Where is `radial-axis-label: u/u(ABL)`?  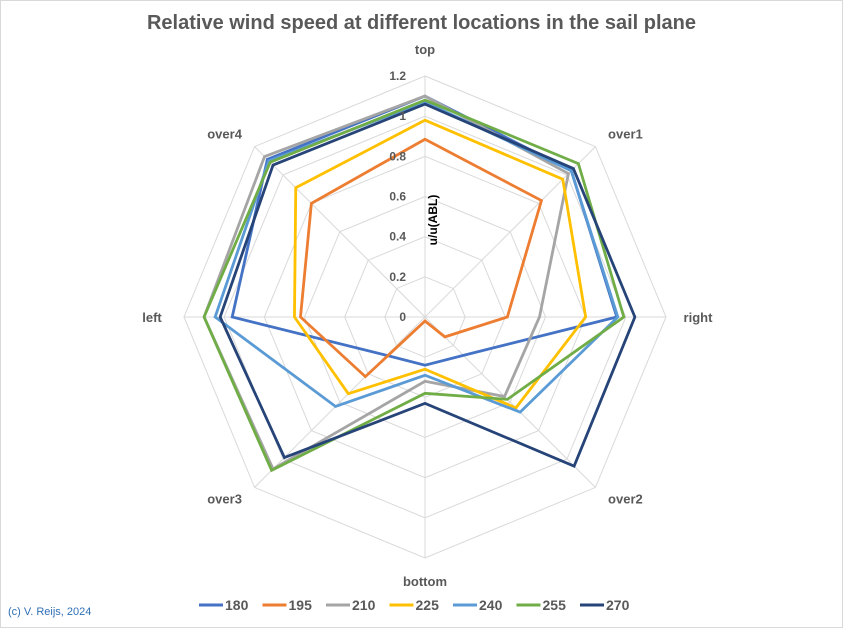
radial-axis-label: u/u(ABL) is located at coordinates (433, 220).